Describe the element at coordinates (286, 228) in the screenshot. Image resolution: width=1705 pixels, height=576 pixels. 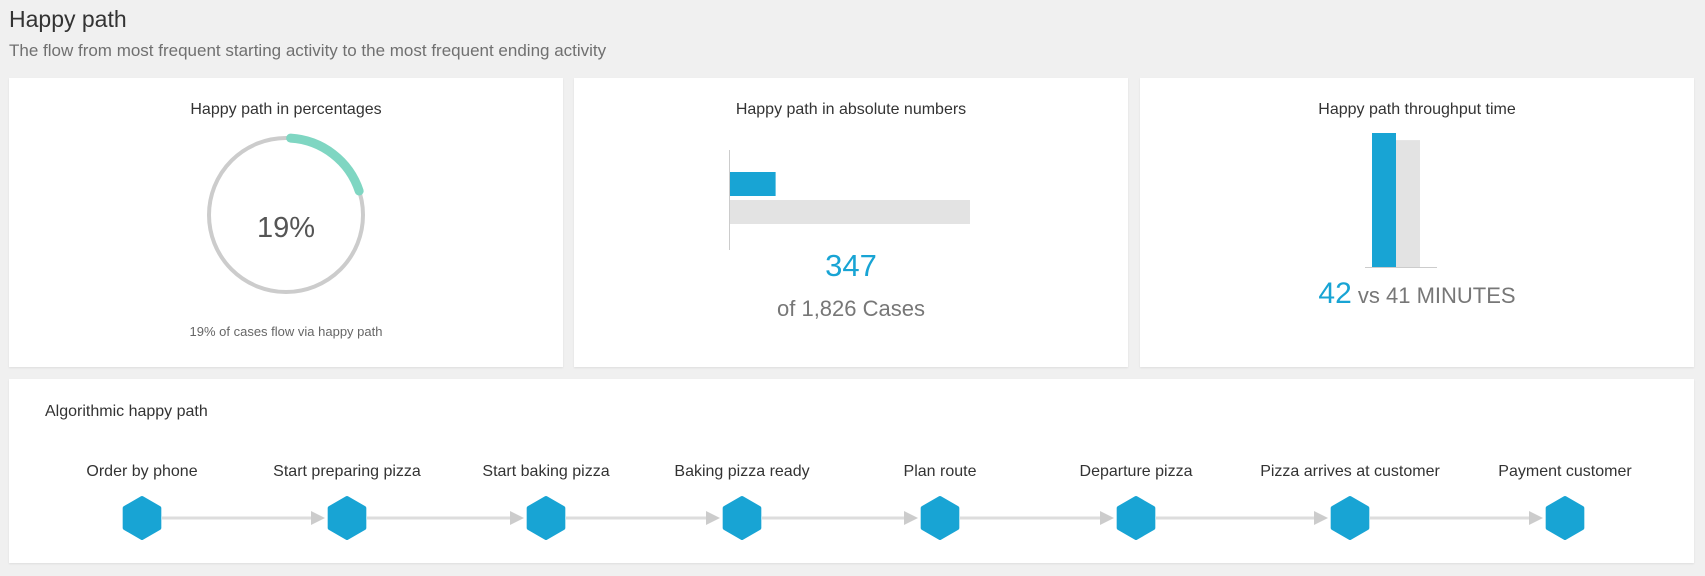
I see `percentage-value: 19%` at that location.